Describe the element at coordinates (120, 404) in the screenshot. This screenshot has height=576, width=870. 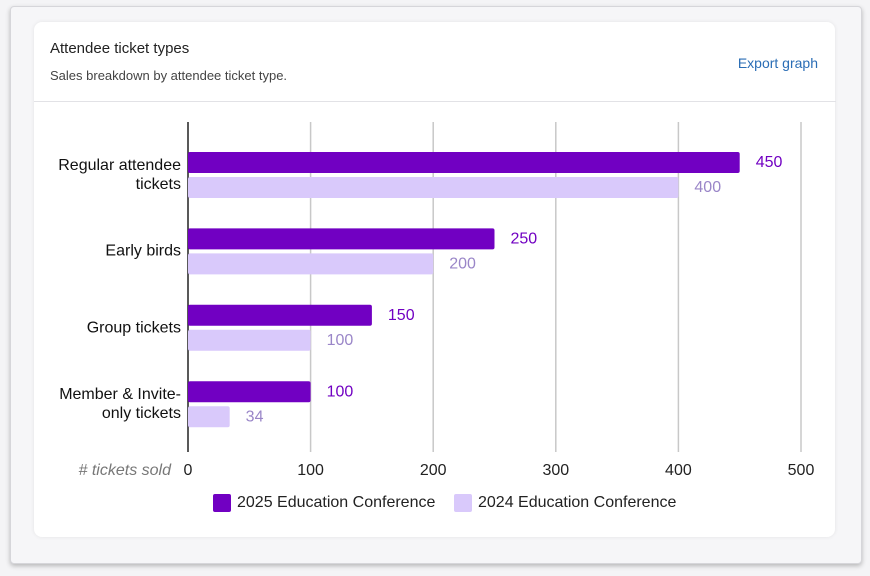
I see `y-tick-label: Member & Invite-only tickets` at that location.